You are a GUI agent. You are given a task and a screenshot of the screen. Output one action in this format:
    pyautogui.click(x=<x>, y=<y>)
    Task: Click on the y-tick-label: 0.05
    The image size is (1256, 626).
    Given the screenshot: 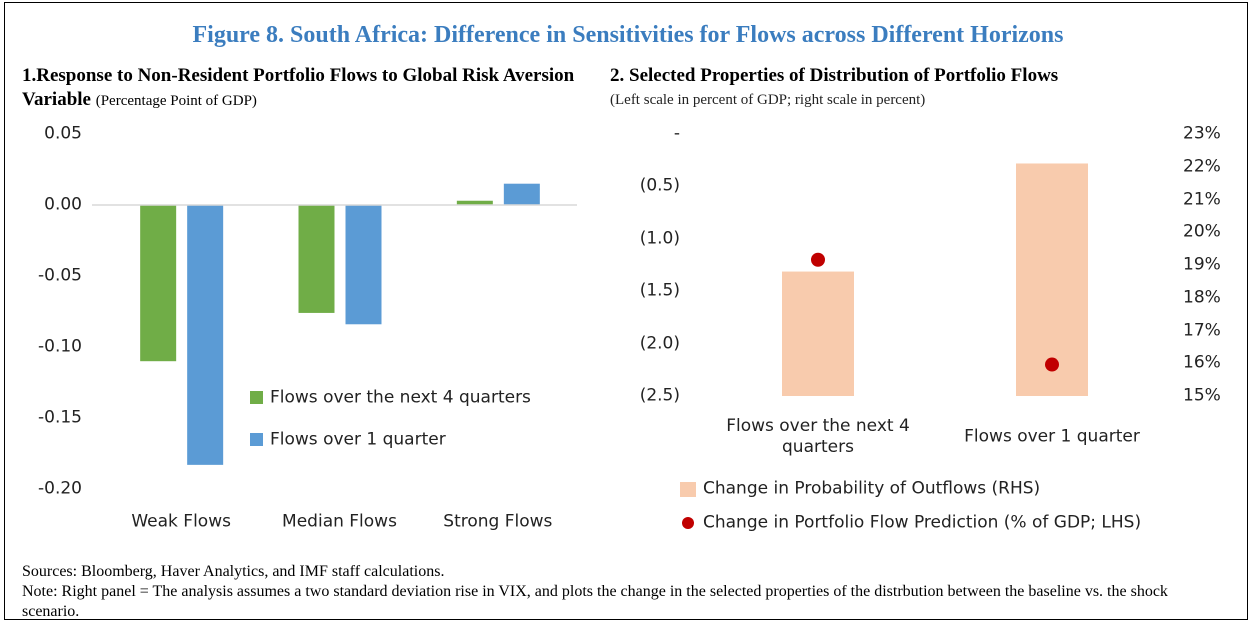 What is the action you would take?
    pyautogui.click(x=63, y=133)
    